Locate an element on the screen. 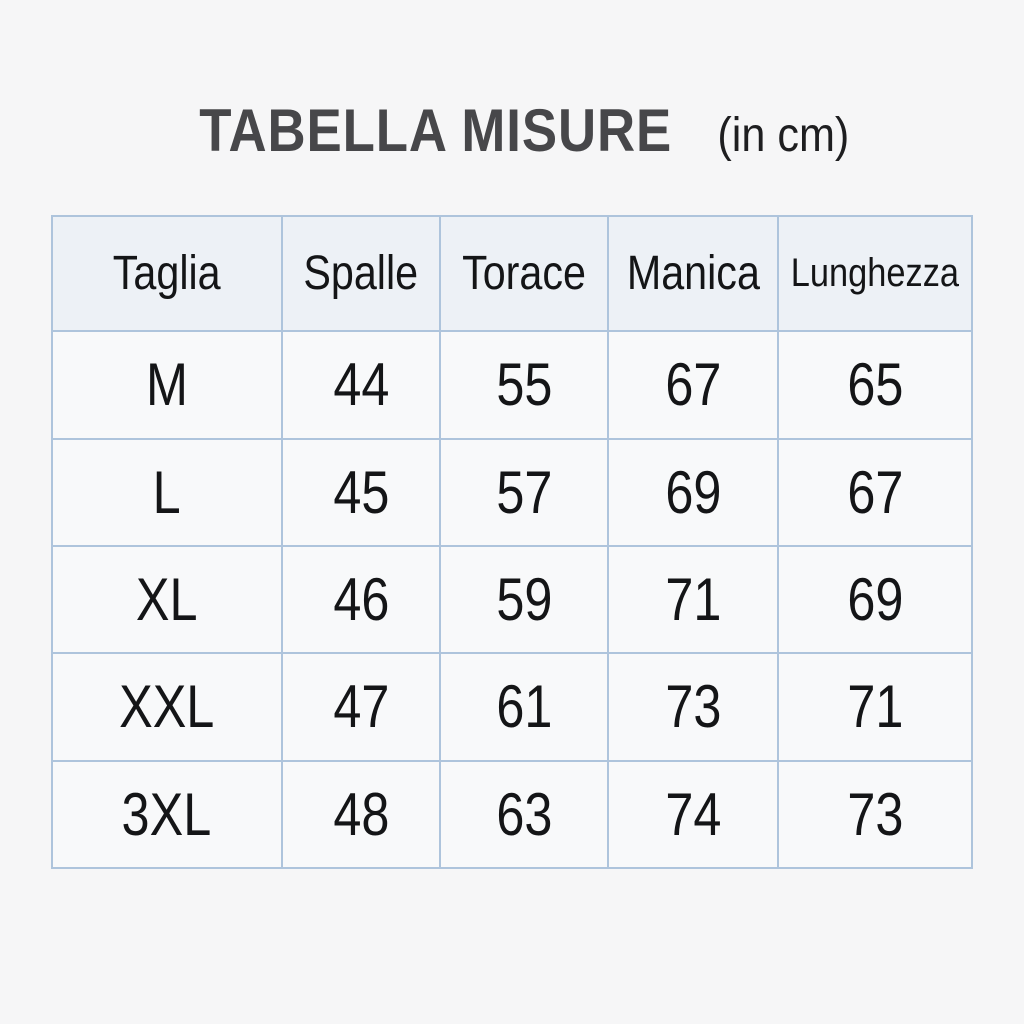 The width and height of the screenshot is (1024, 1024). table-row-xl-manica: 71 is located at coordinates (693, 599).